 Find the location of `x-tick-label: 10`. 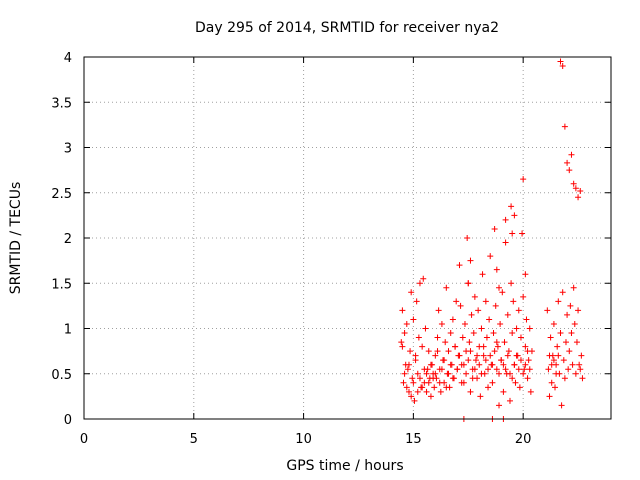

x-tick-label: 10 is located at coordinates (303, 439).